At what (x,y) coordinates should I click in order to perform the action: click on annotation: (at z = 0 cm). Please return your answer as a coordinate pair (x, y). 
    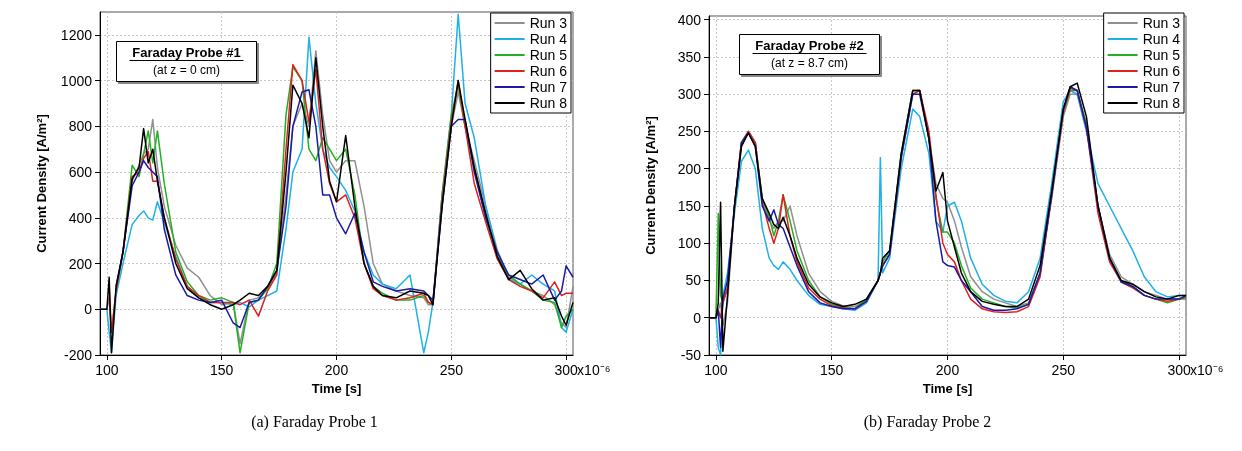
    Looking at the image, I should click on (186, 69).